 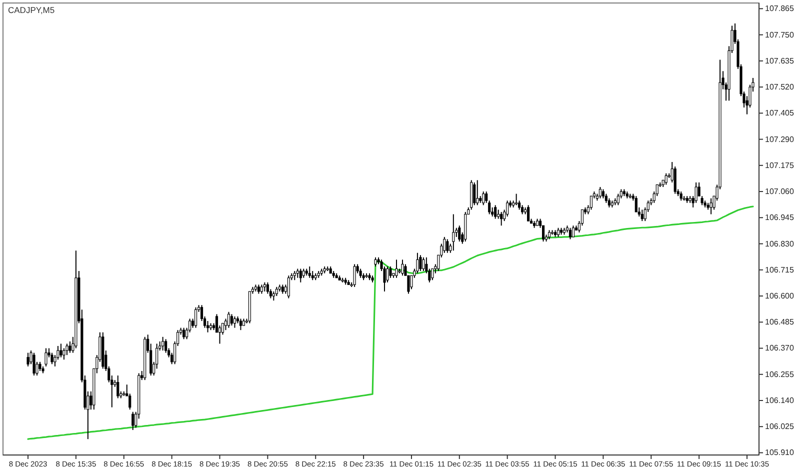 What do you see at coordinates (779, 296) in the screenshot?
I see `y-tick-label: 106.600` at bounding box center [779, 296].